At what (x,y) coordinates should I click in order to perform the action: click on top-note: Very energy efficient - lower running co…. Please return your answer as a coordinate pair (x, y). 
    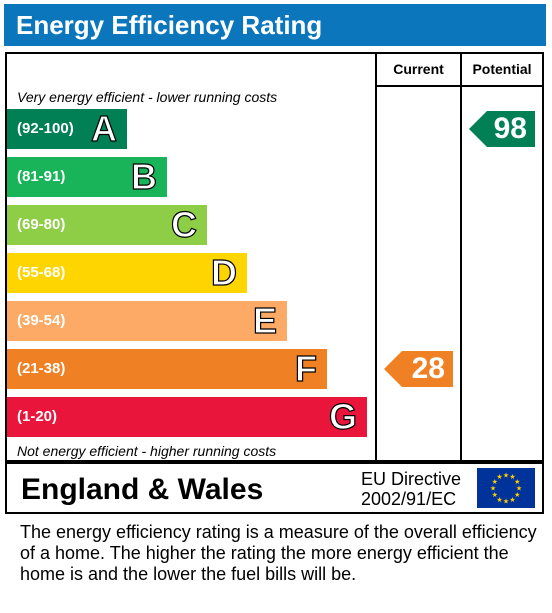
    Looking at the image, I should click on (147, 97).